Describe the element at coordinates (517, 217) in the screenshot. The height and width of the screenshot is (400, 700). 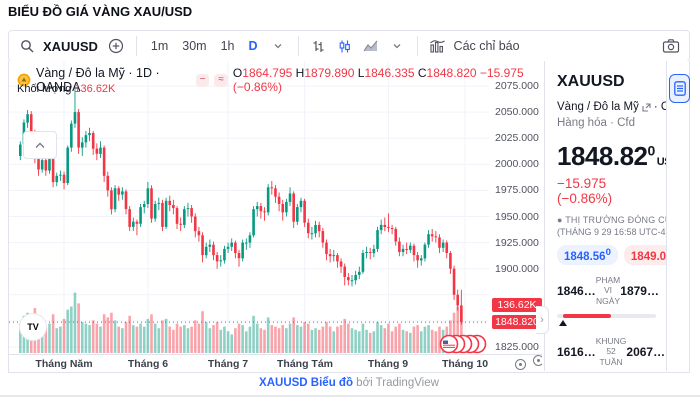
I see `price-tick-label: 1950.000` at that location.